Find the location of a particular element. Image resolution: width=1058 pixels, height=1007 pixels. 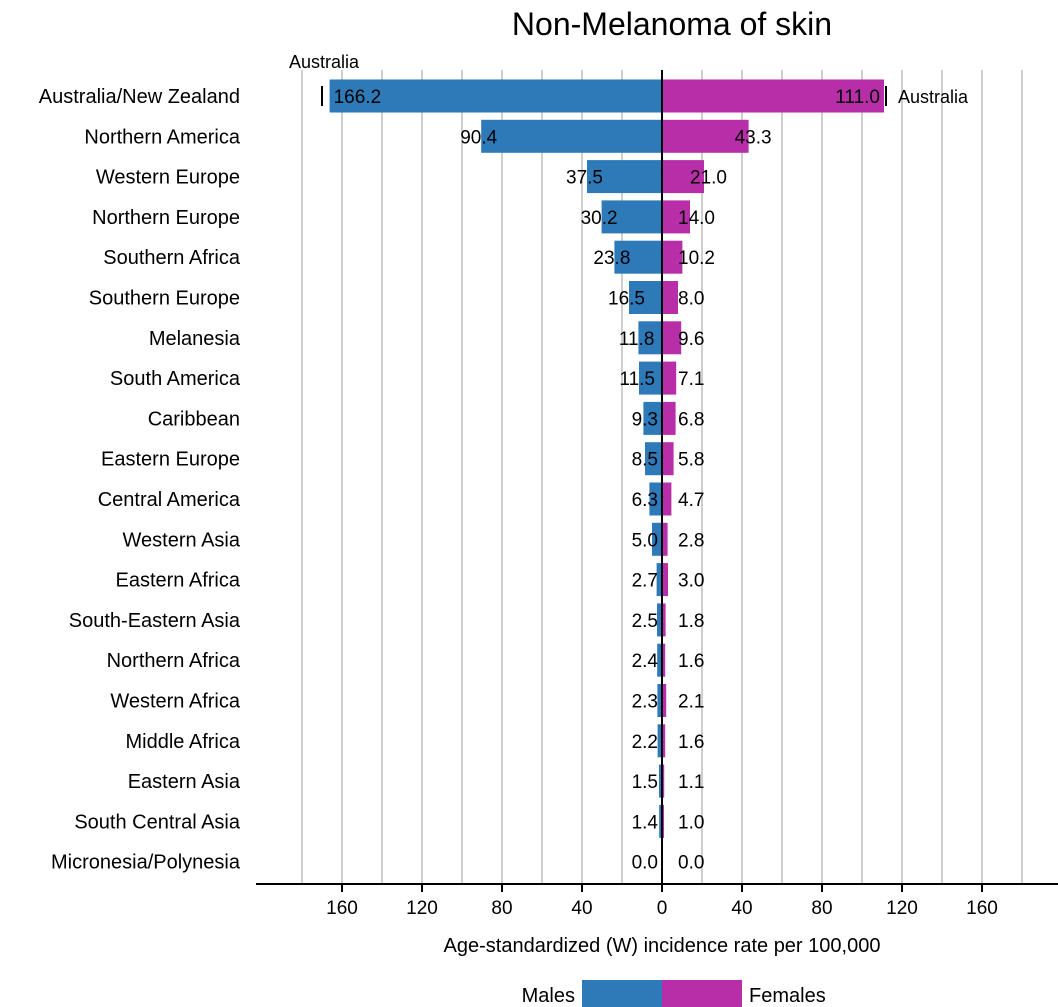

value-label-males: 30.2 is located at coordinates (599, 218).